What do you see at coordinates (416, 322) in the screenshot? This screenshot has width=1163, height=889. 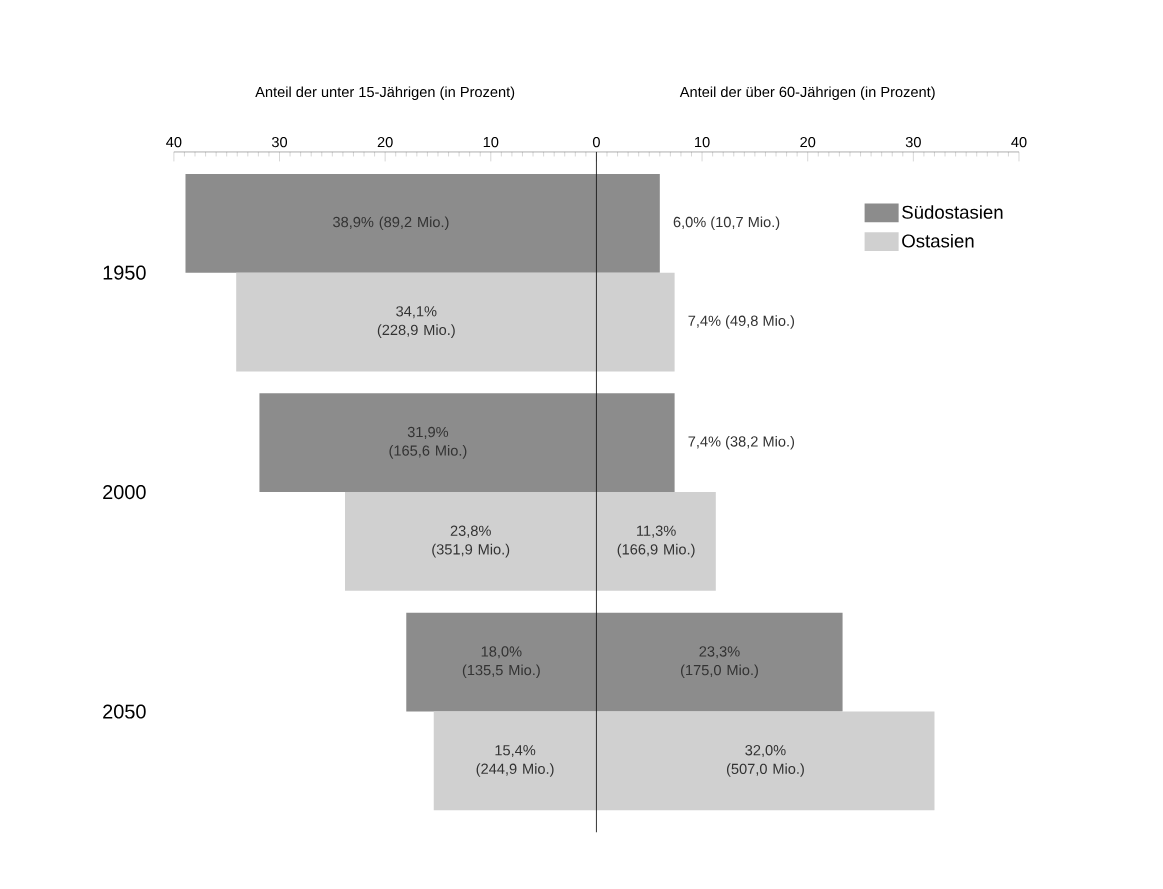 I see `data-label: 34,1% (228,9 Mio.)` at bounding box center [416, 322].